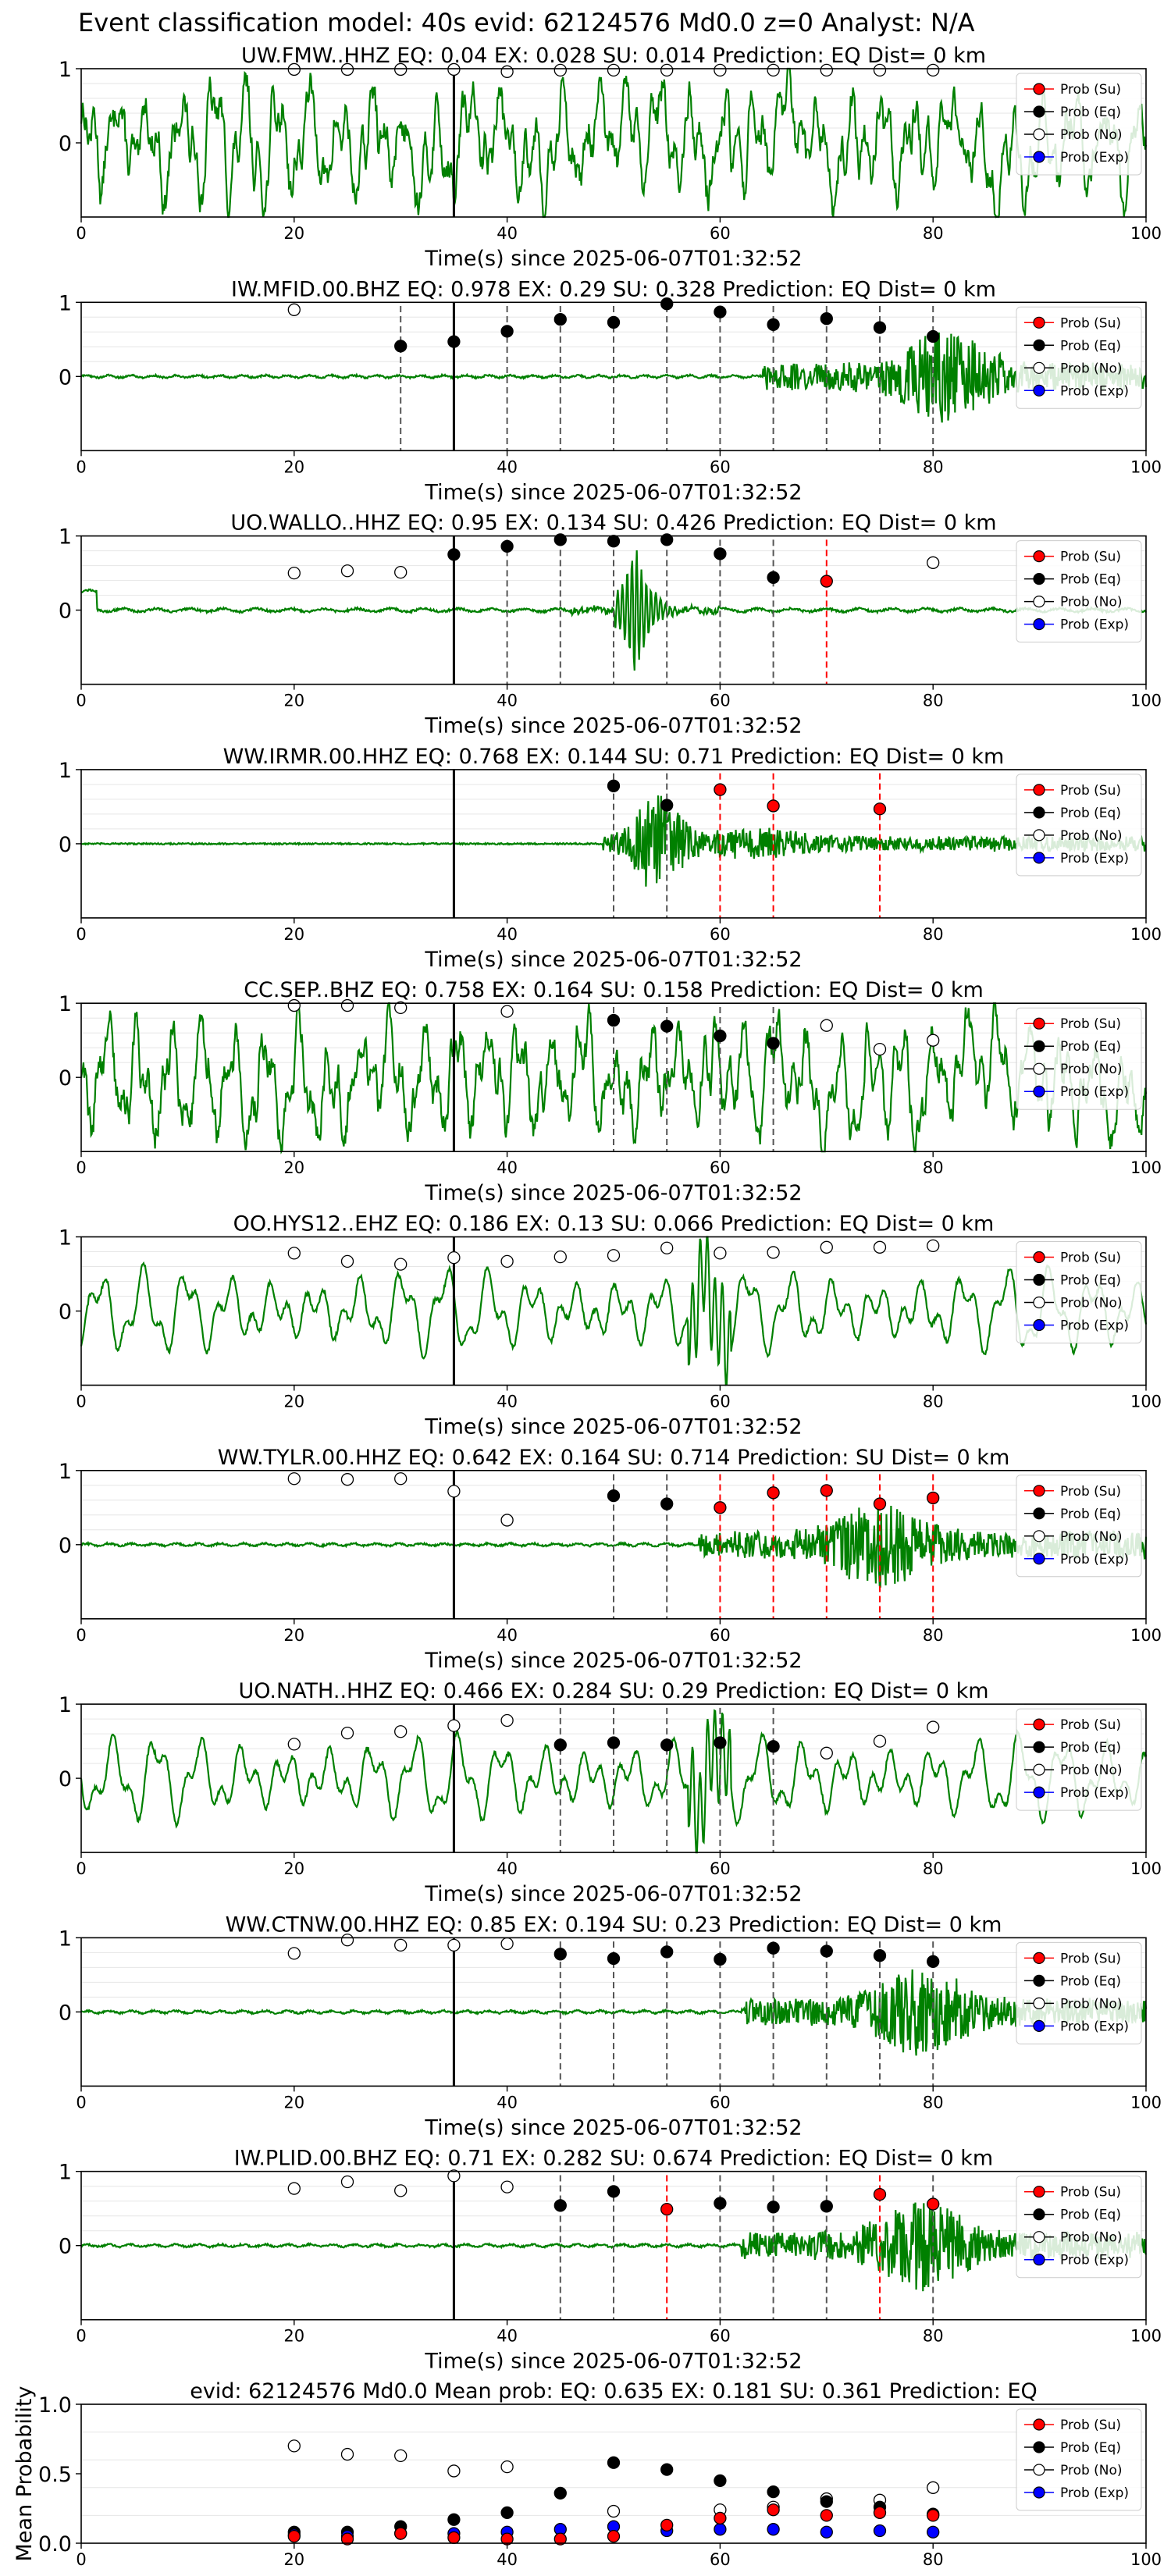  I want to click on x-tick-label: 60, so click(720, 1167).